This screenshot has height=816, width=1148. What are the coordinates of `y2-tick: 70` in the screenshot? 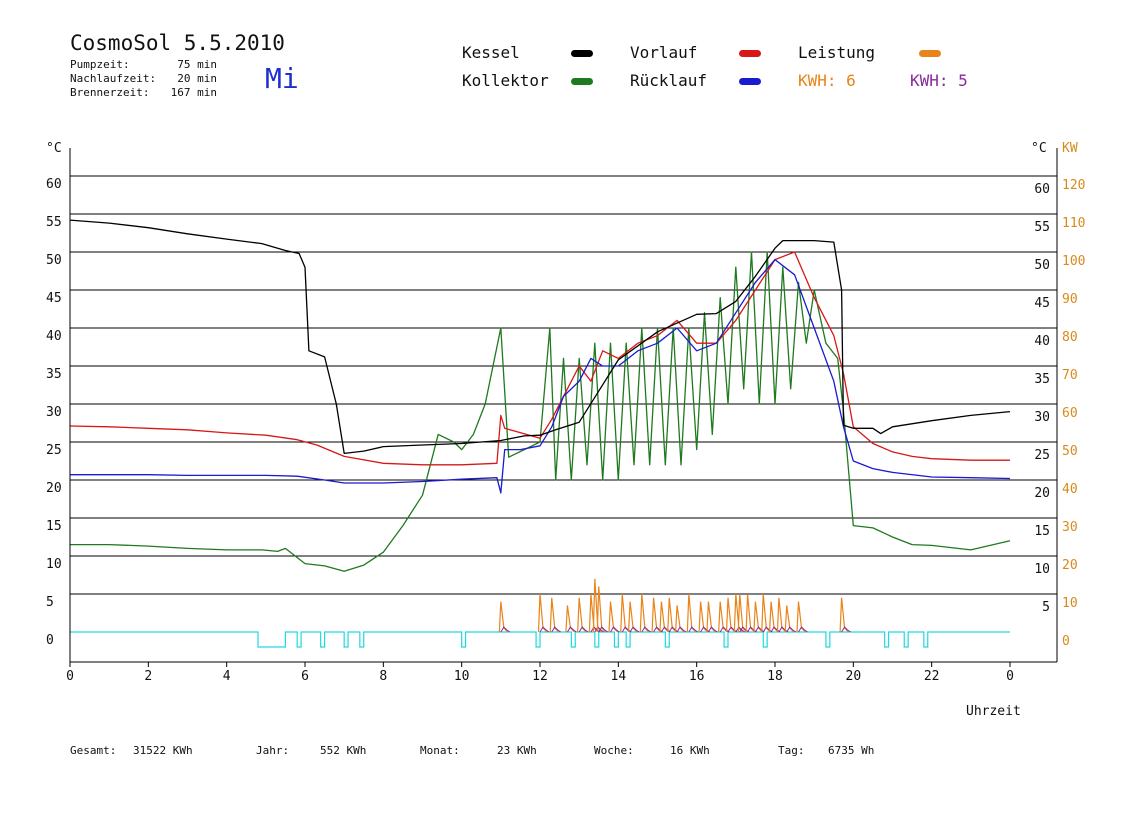 It's located at (1070, 375).